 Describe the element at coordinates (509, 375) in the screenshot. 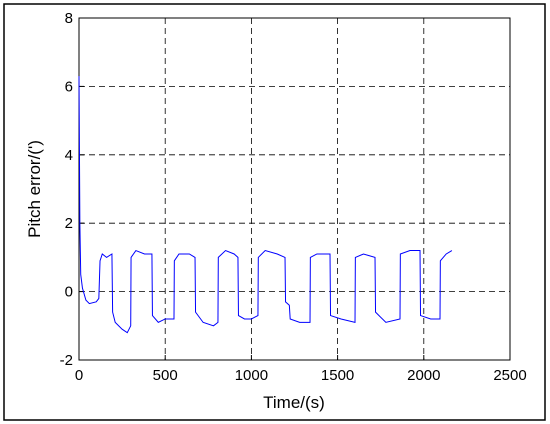

I see `x-tick-label: 2500` at that location.